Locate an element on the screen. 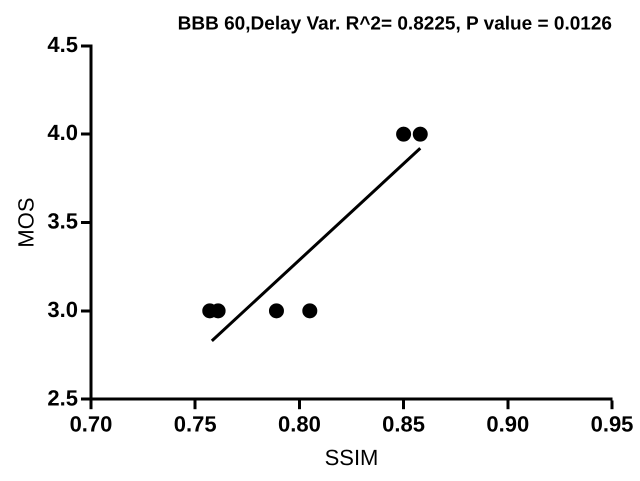  y-tick-label: 3.5 is located at coordinates (62, 221).